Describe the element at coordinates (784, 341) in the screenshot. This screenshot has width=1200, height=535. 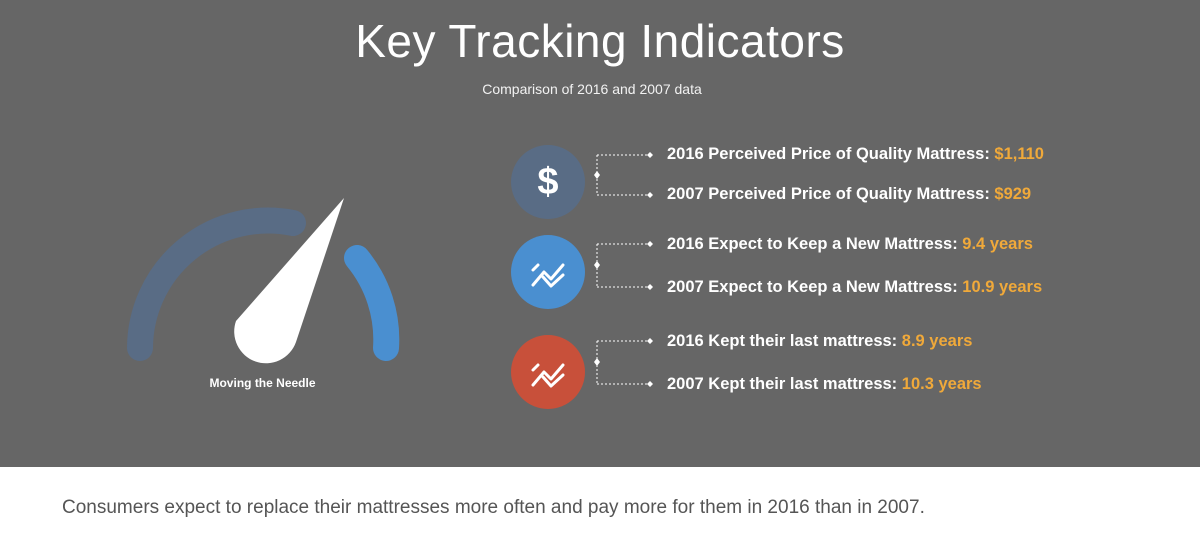
I see `indicator-label: 2016 Kept their last mattress:` at that location.